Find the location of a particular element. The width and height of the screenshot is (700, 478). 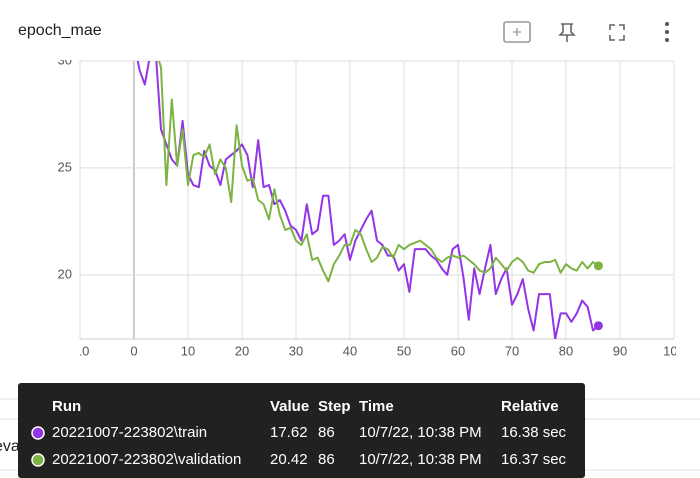

toolbar is located at coordinates (586, 32).